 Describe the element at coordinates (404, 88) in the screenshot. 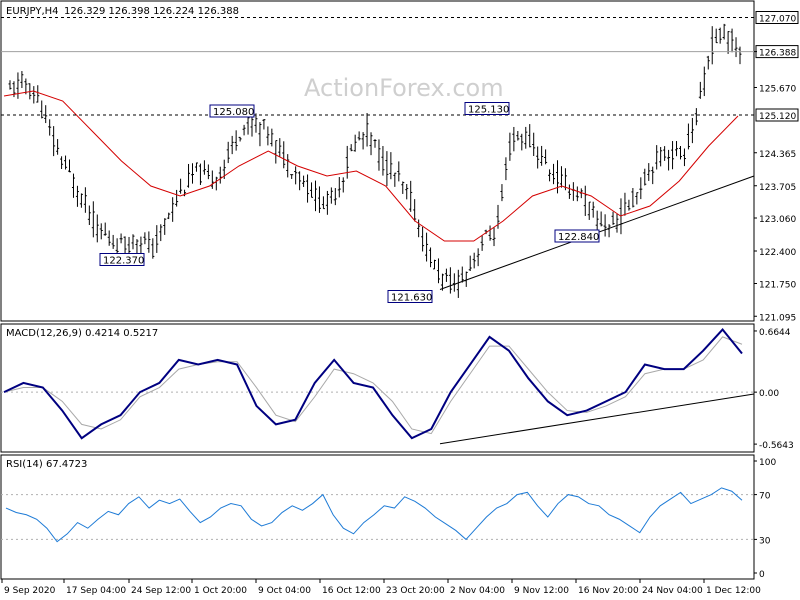

I see `watermark: ActionForex.com` at that location.